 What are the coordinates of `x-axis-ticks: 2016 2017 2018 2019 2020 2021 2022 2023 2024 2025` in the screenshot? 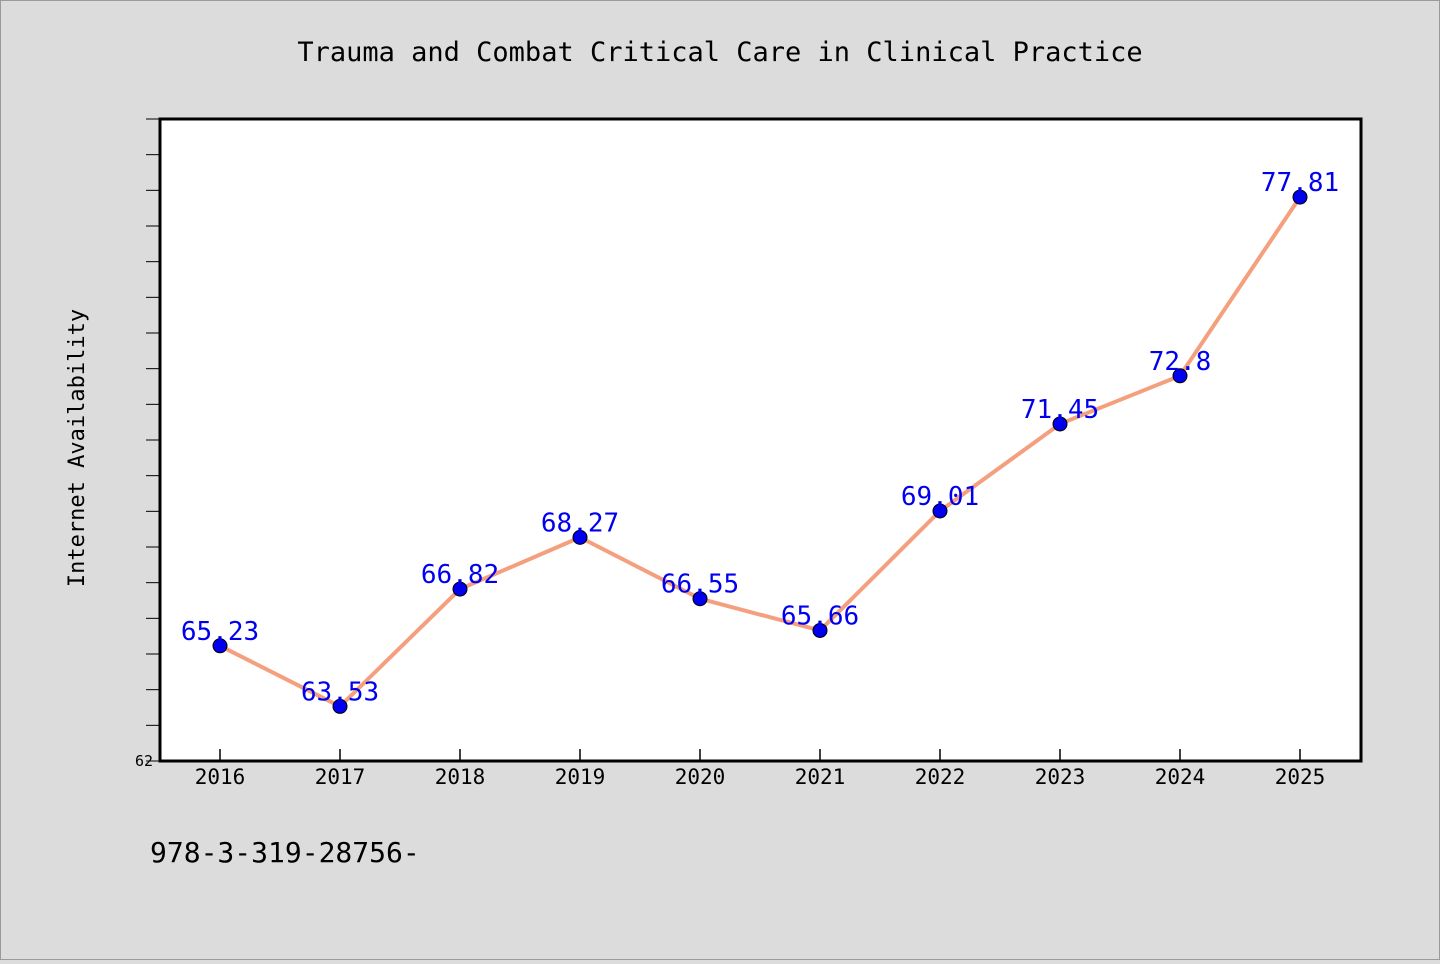 It's located at (760, 769).